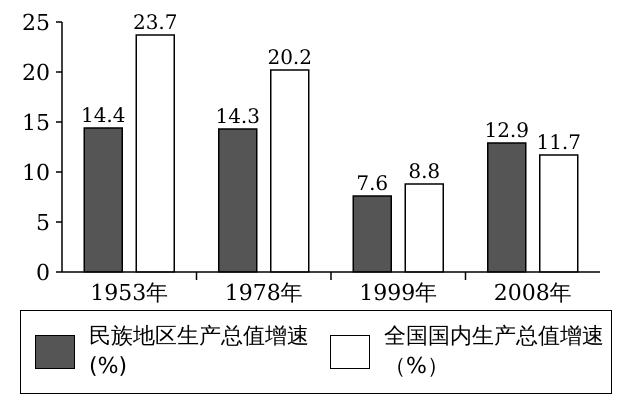 The width and height of the screenshot is (632, 400). What do you see at coordinates (36, 173) in the screenshot?
I see `y-tick-label: 10` at bounding box center [36, 173].